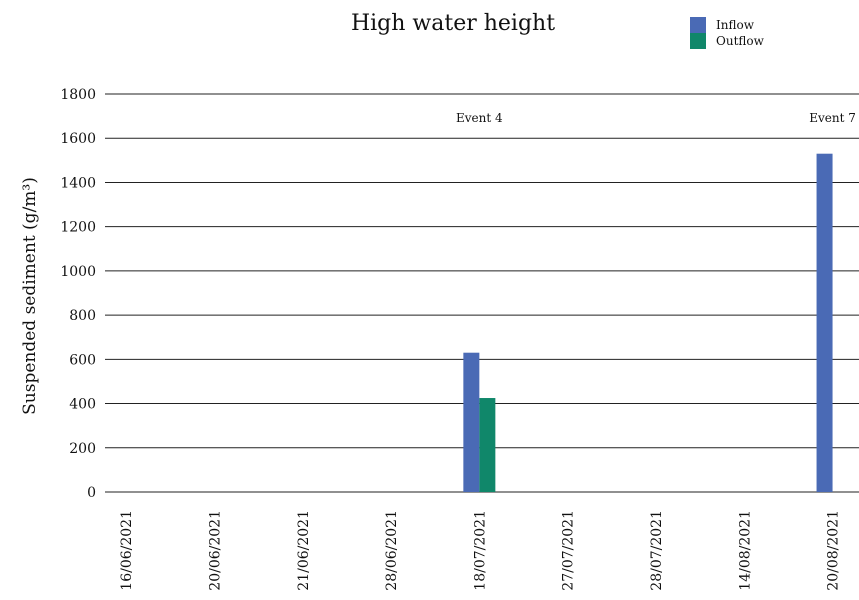  Describe the element at coordinates (78, 95) in the screenshot. I see `y-tick-label: 1800` at that location.